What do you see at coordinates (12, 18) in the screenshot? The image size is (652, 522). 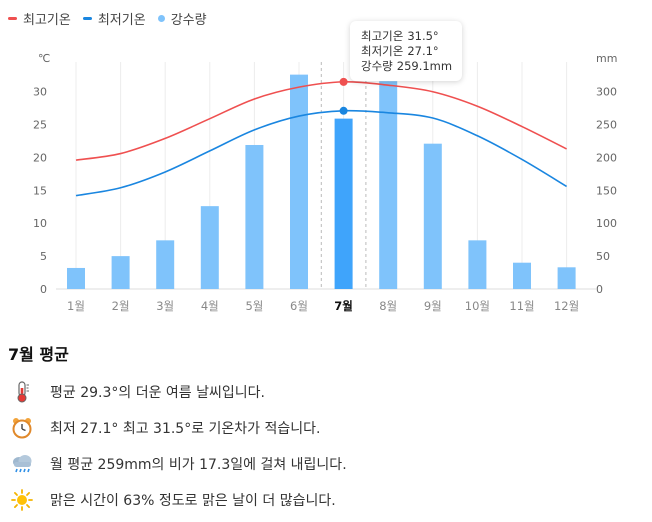 I see `legend-swatch-high` at bounding box center [12, 18].